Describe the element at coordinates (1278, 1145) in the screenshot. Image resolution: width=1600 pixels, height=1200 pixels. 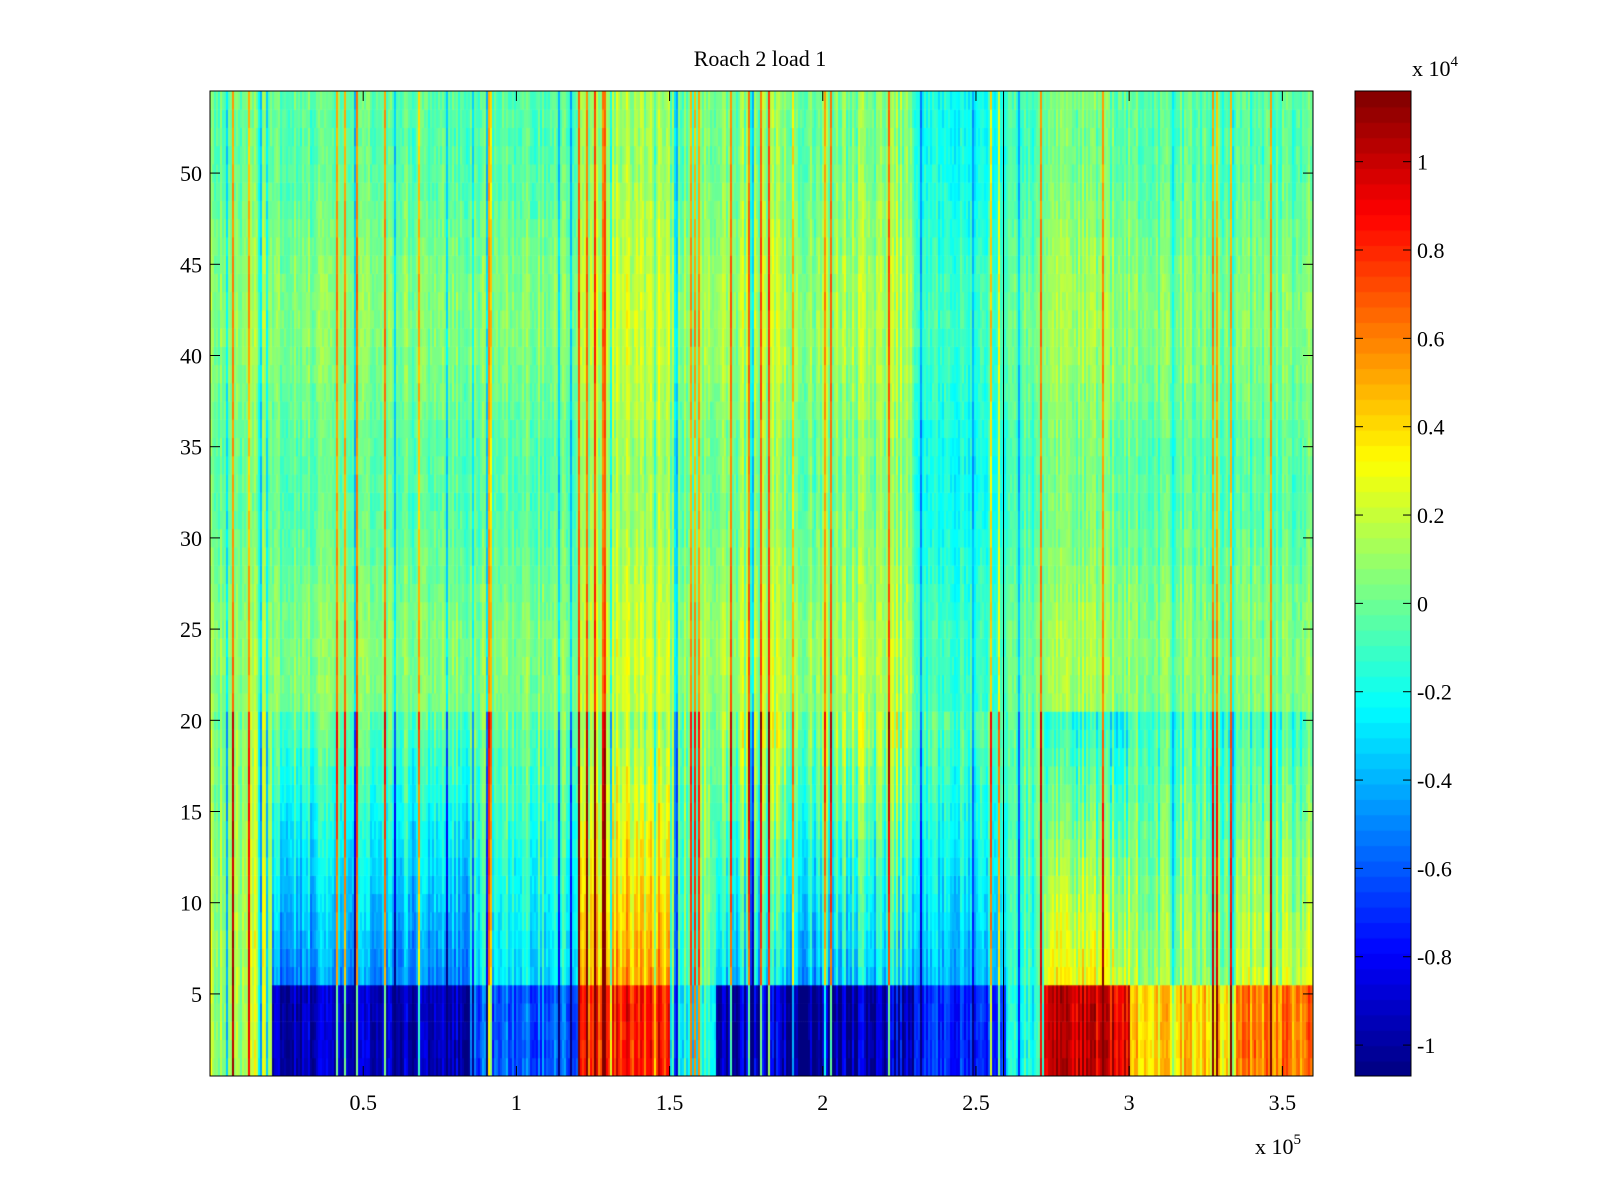
I see `x-exponent-label: x 105` at that location.